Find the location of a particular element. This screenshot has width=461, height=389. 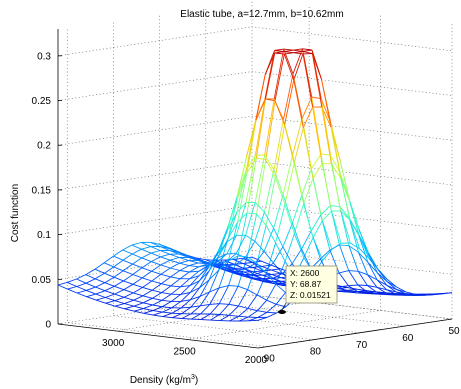

data-tip: X: 2600 Y: 68.87 Z: 0.01521 is located at coordinates (308, 289).